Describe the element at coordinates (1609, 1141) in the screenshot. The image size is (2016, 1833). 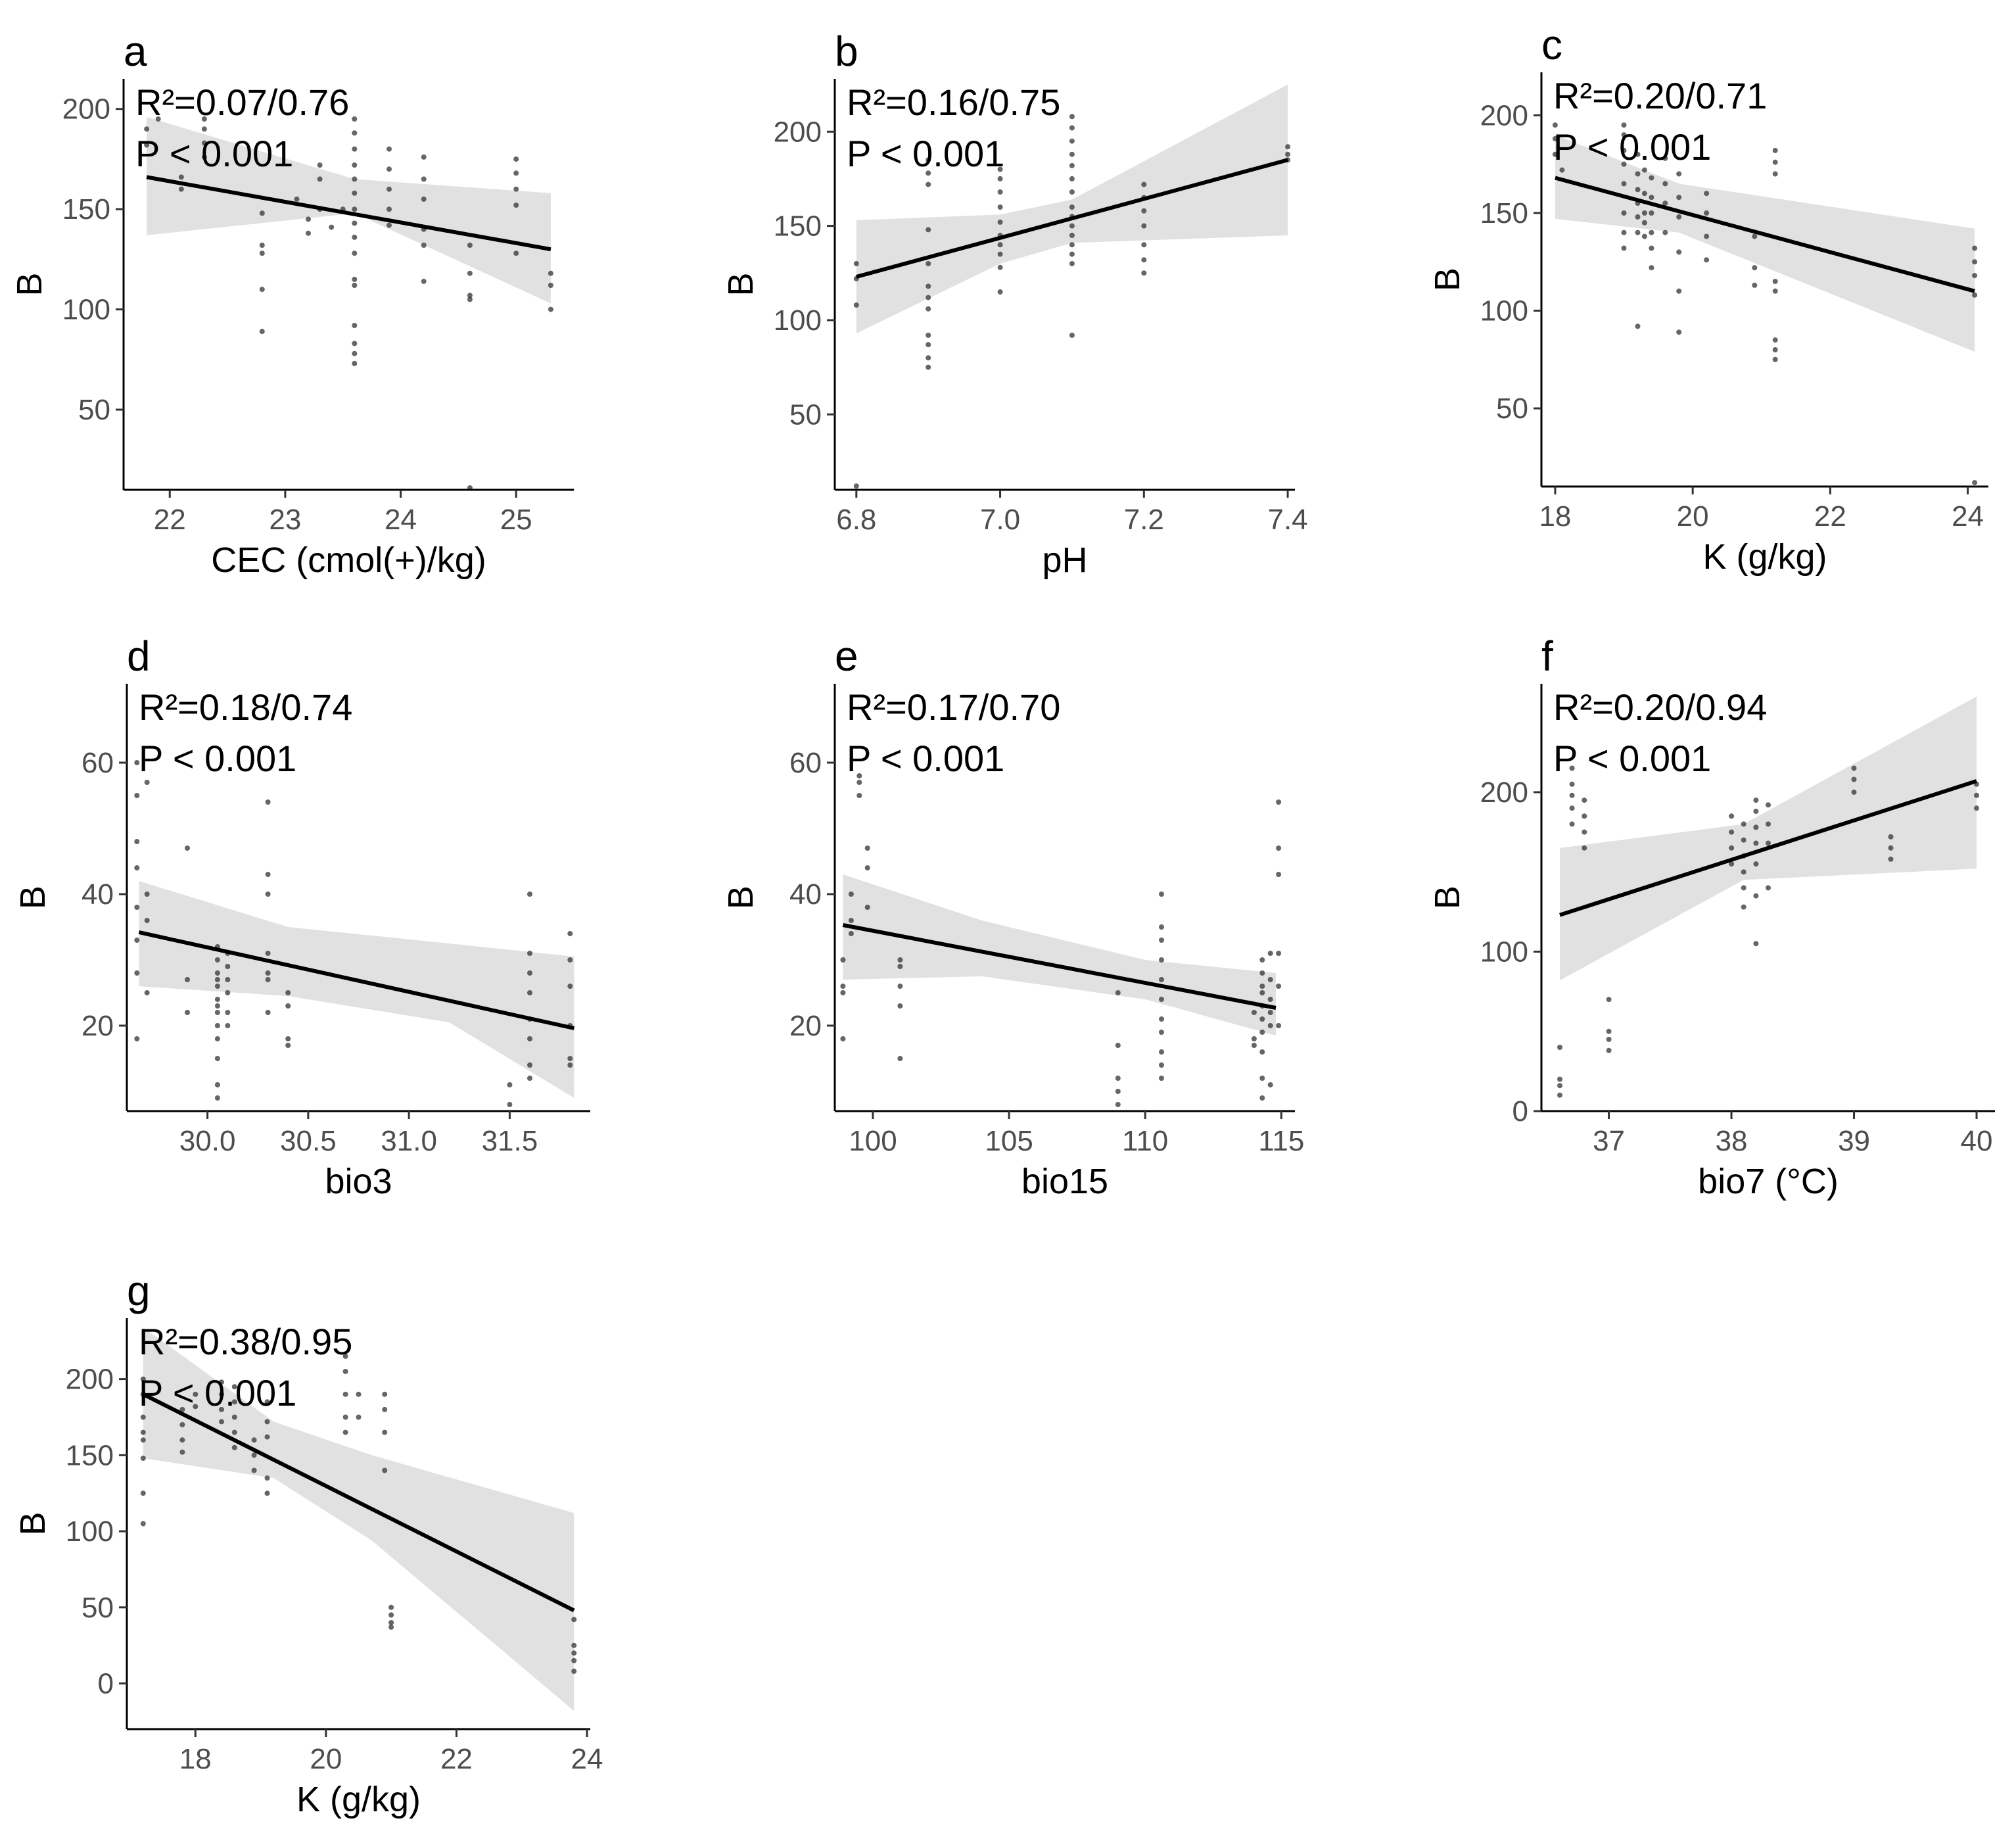
I see `x-tick-label: 37` at that location.